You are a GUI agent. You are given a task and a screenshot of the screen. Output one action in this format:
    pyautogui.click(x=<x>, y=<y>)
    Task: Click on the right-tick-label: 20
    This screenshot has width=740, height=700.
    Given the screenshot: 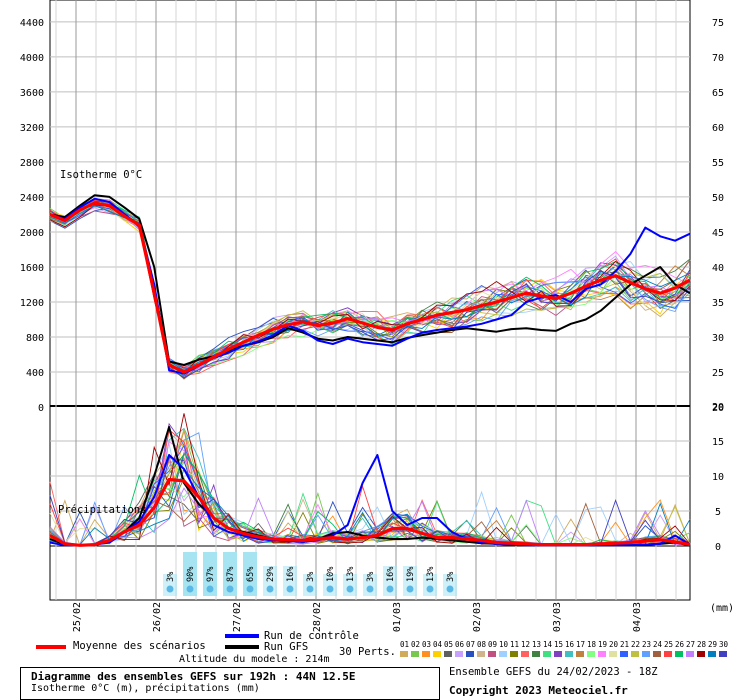 What is the action you would take?
    pyautogui.click(x=718, y=408)
    